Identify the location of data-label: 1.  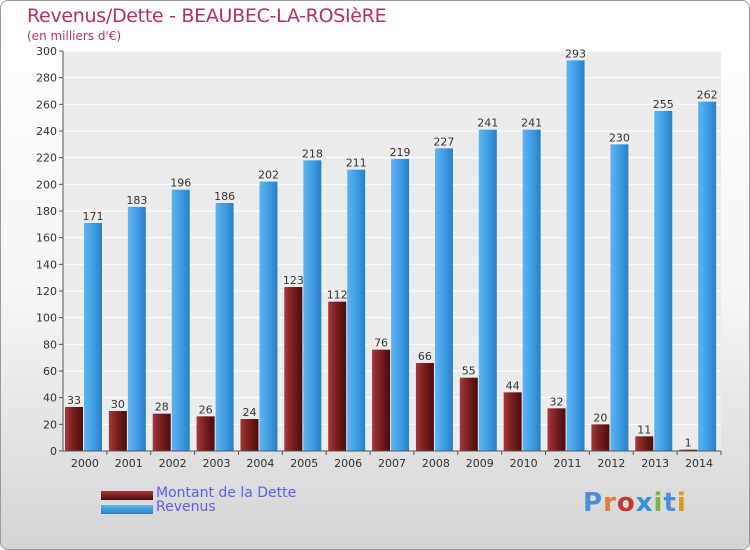
(688, 443).